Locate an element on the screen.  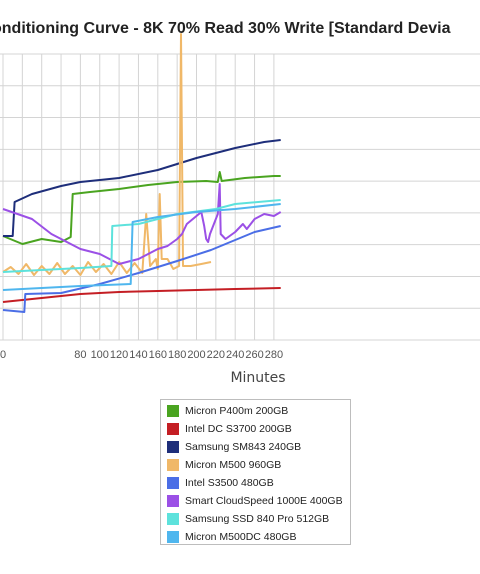
legend-item: Intel S3500 480GB is located at coordinates (220, 483).